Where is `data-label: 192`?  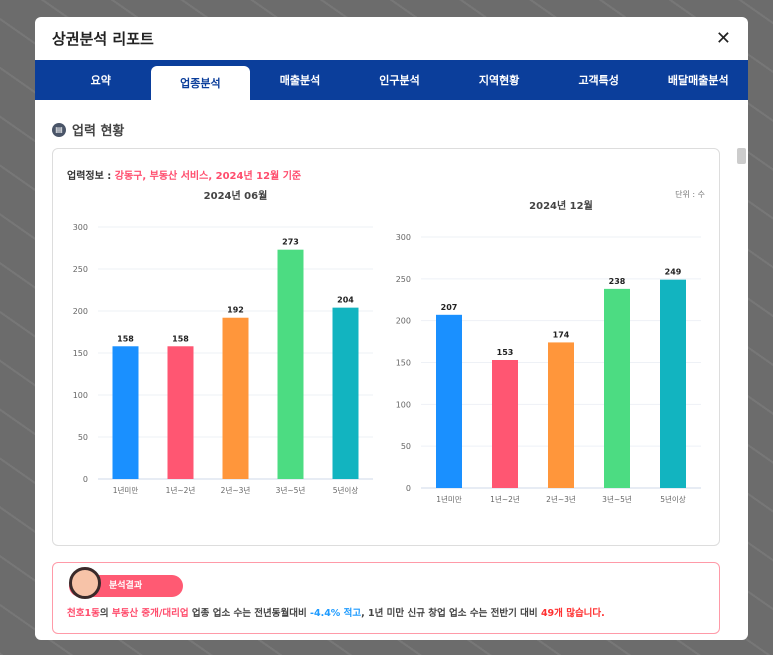
data-label: 192 is located at coordinates (235, 310).